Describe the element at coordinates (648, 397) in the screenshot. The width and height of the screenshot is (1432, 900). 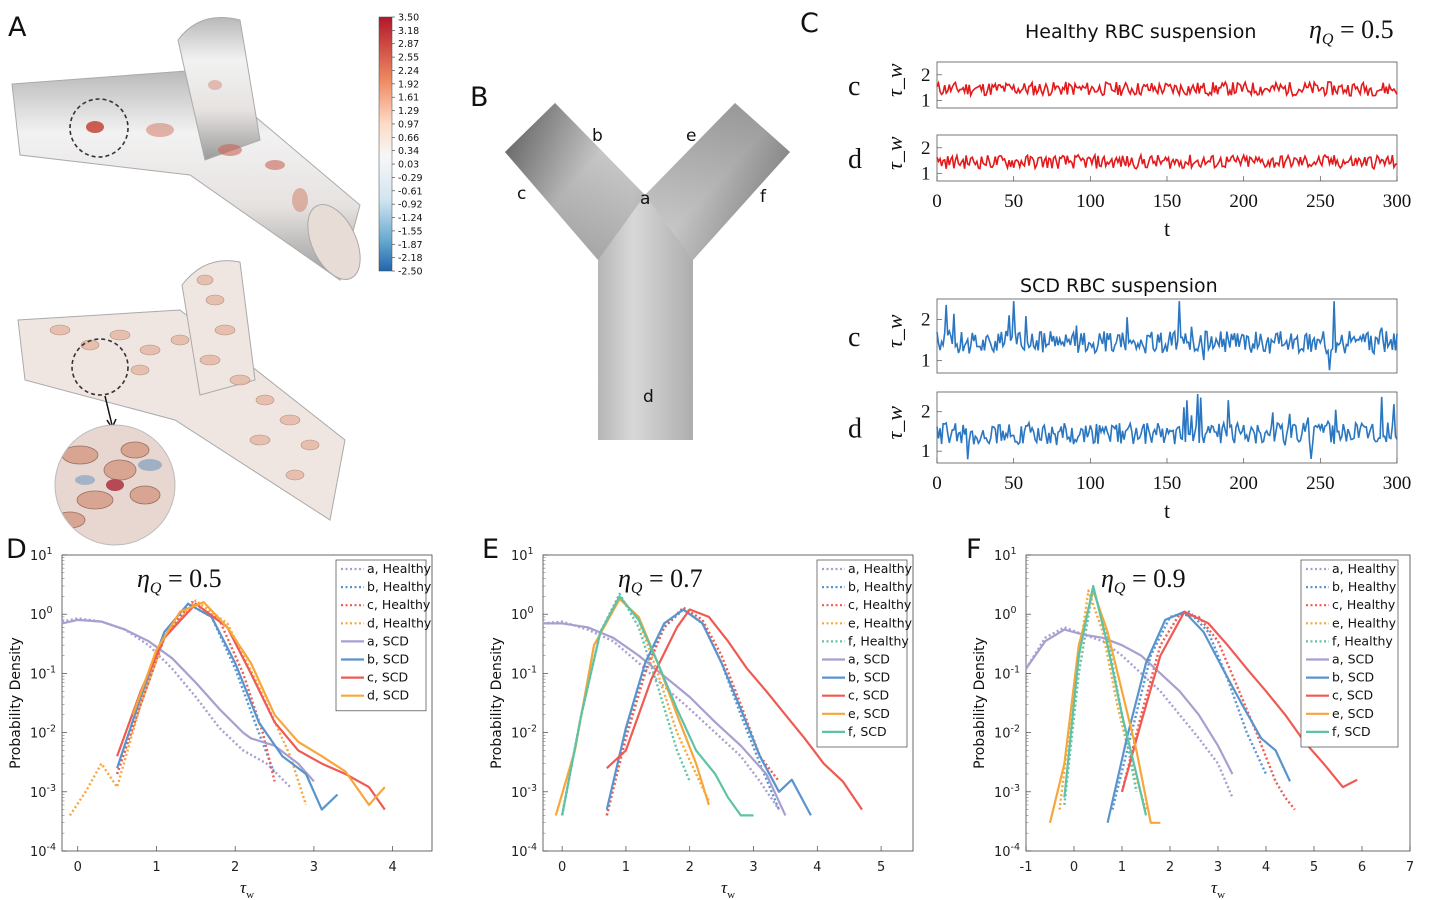
I see `point-label-d: d` at that location.